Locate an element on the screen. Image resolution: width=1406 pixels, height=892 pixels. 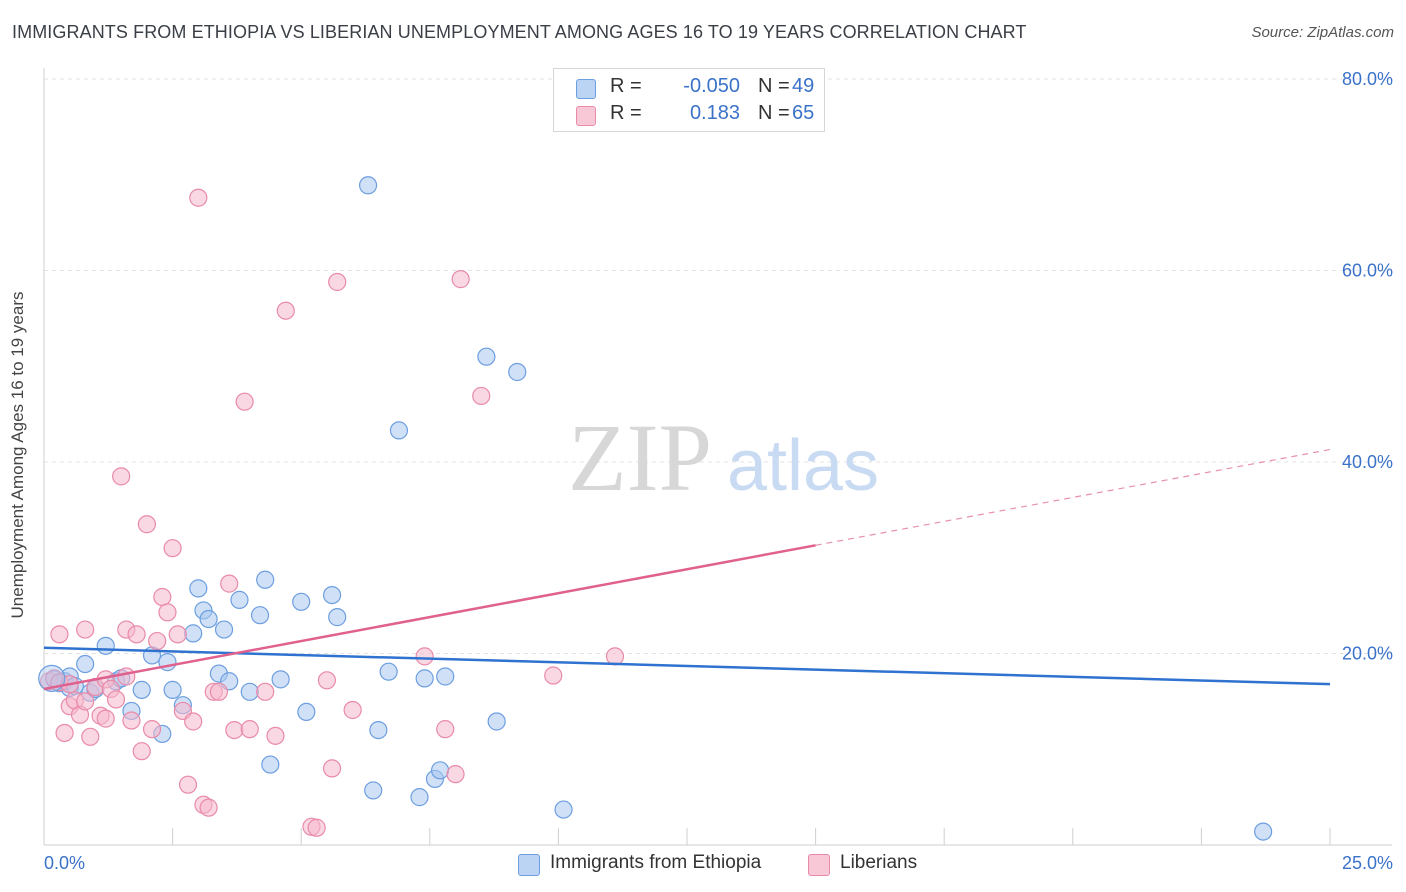
y-tick-label: 80.0% is located at coordinates (1367, 79).